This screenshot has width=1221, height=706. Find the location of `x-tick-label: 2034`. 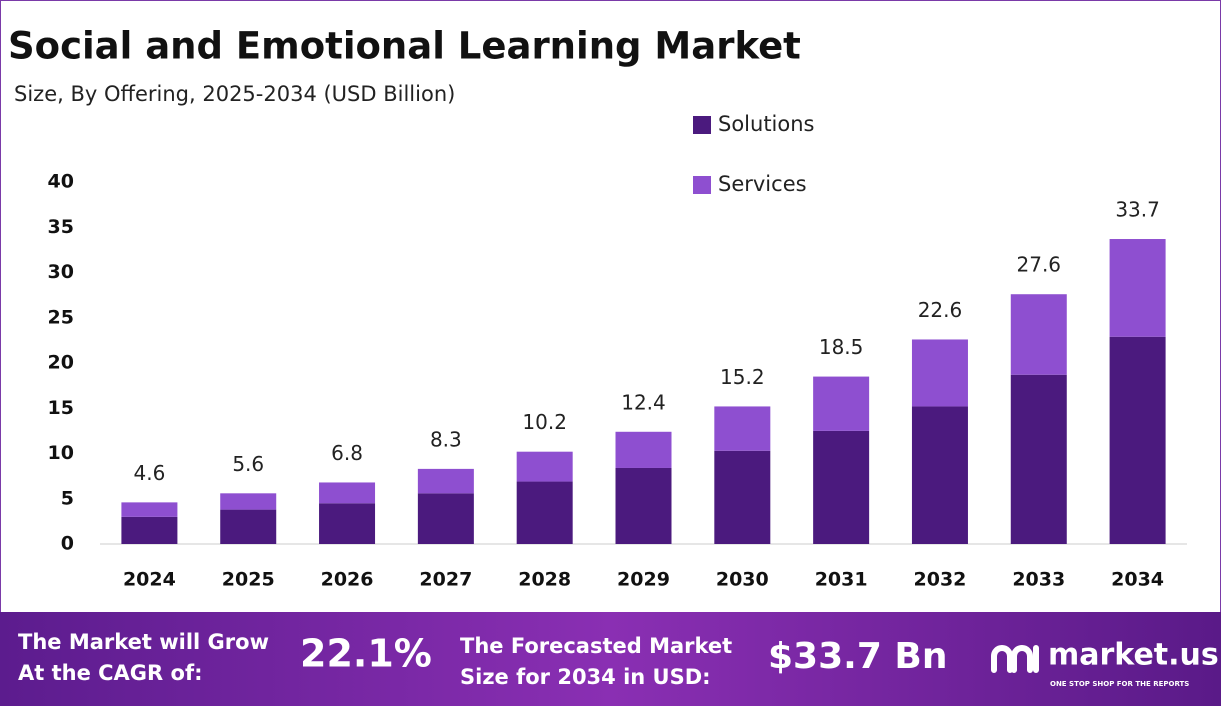

x-tick-label: 2034 is located at coordinates (1137, 580).